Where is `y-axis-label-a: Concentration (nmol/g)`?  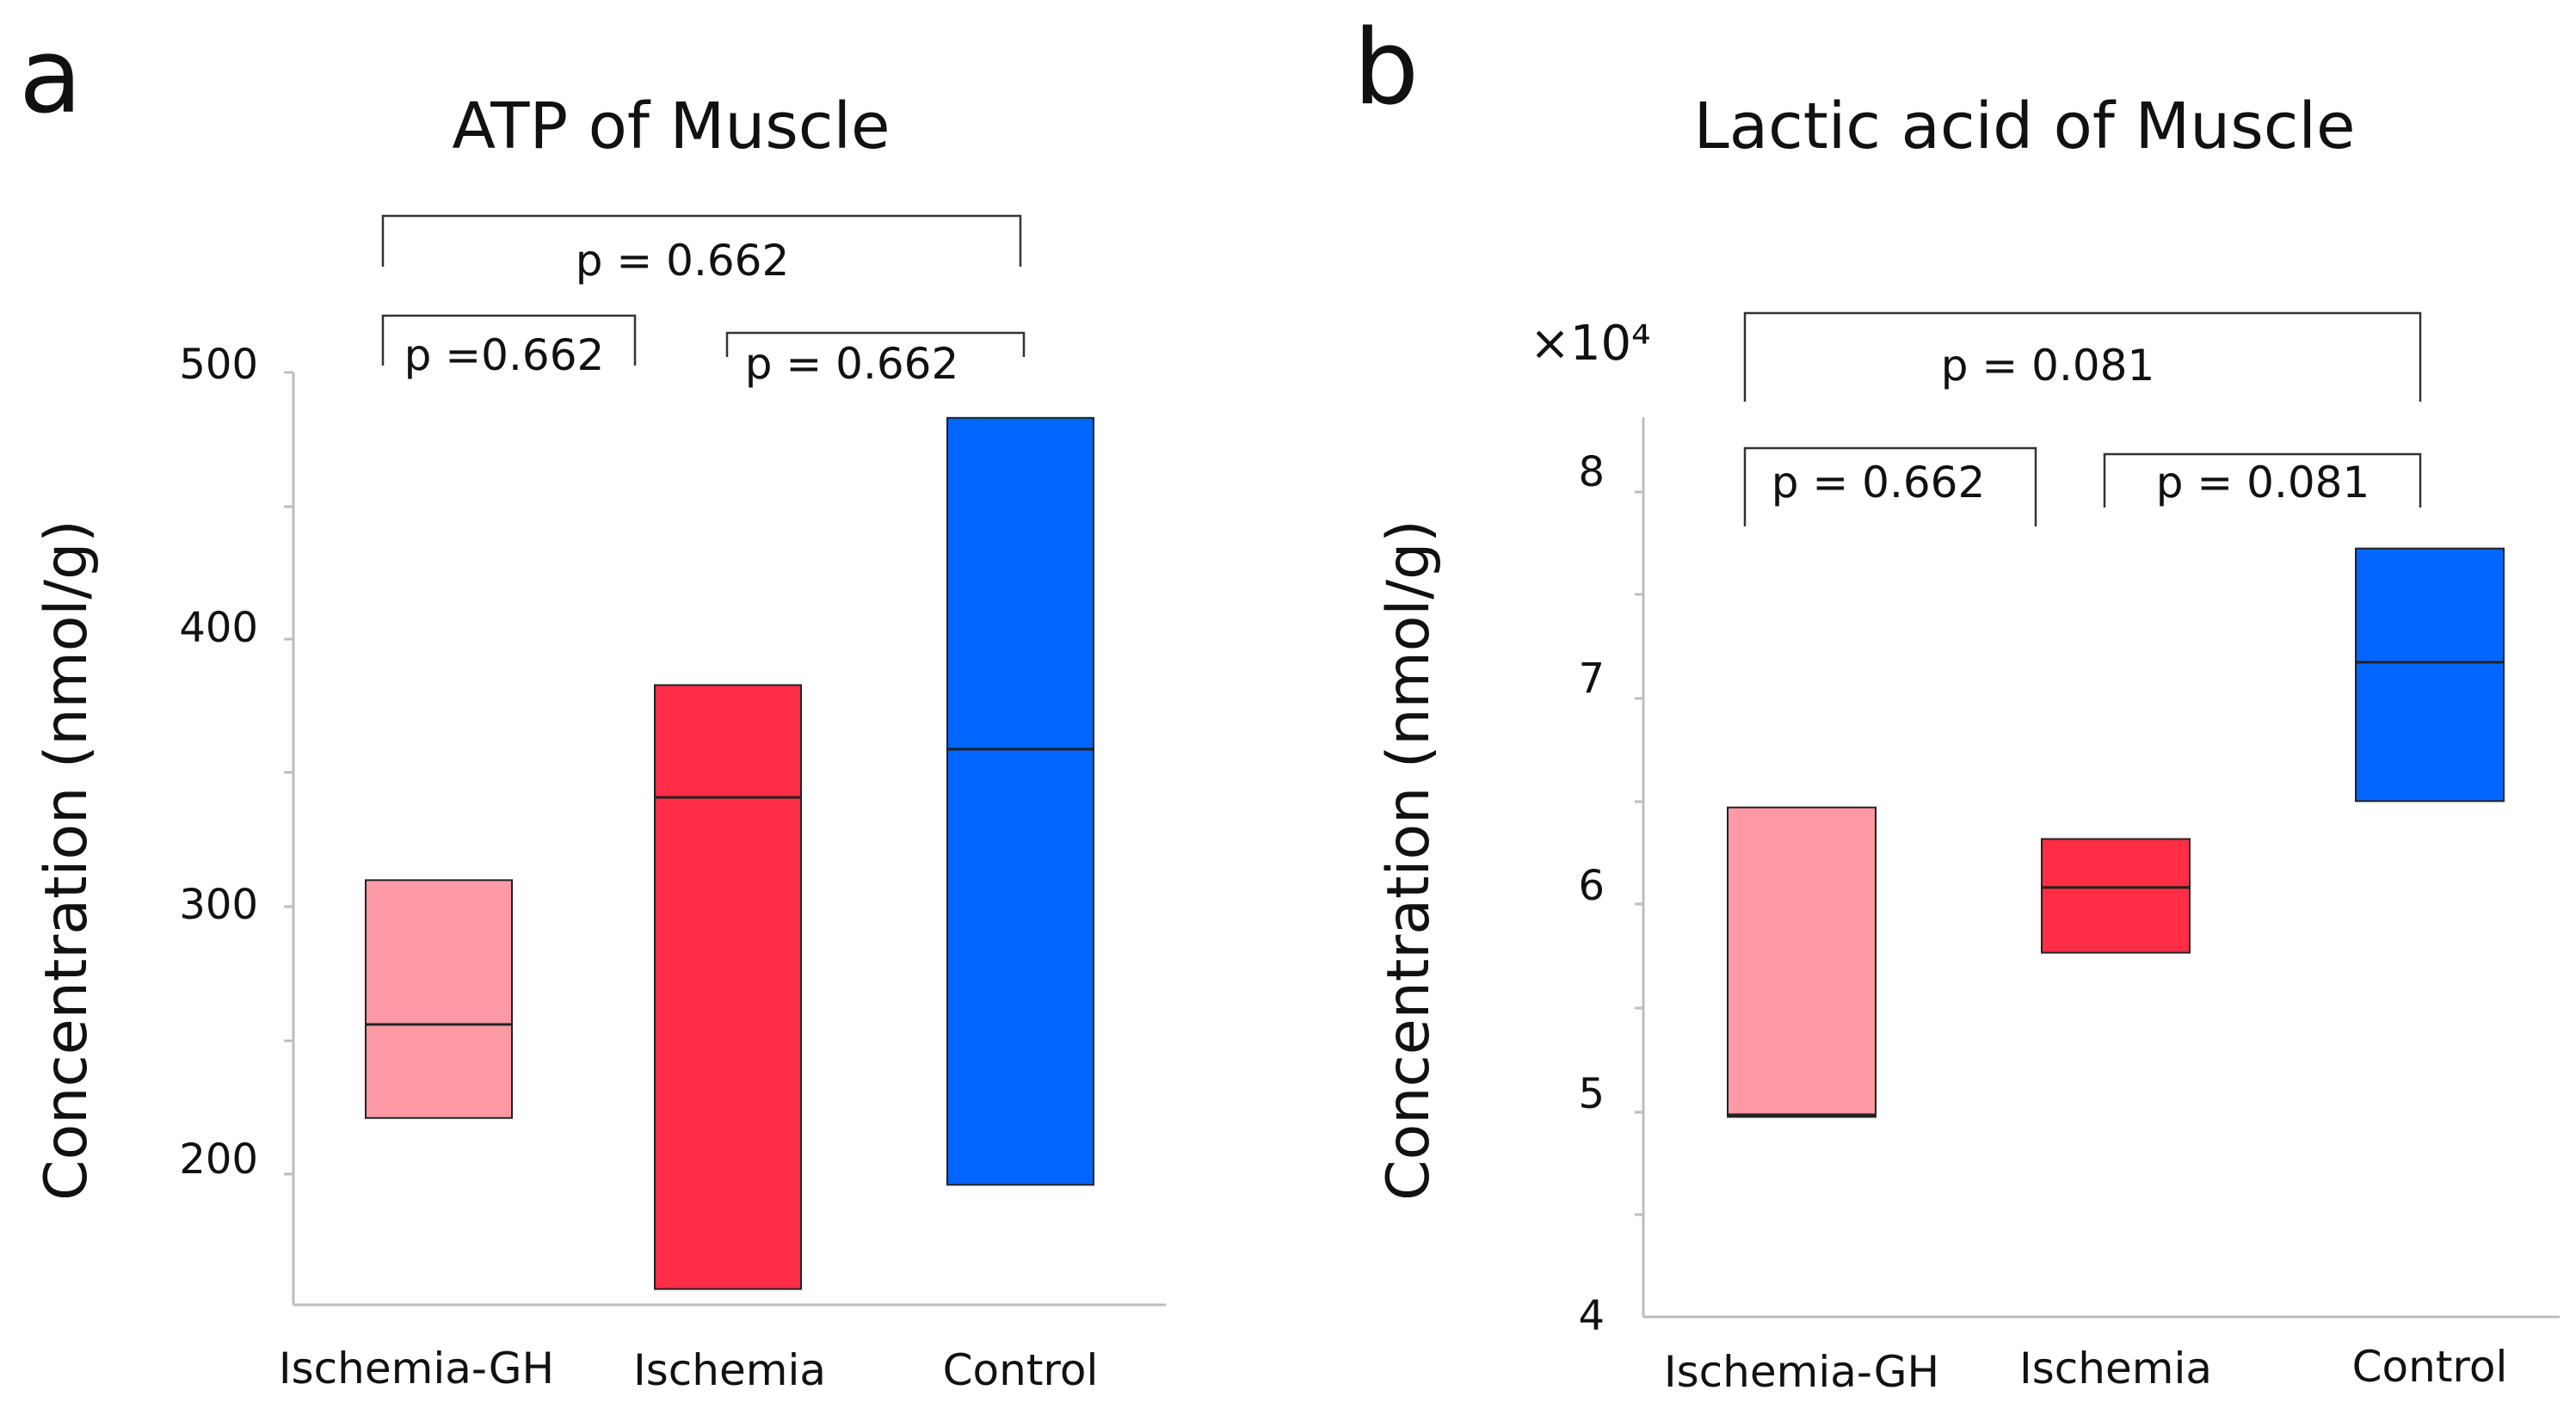 y-axis-label-a: Concentration (nmol/g) is located at coordinates (67, 860).